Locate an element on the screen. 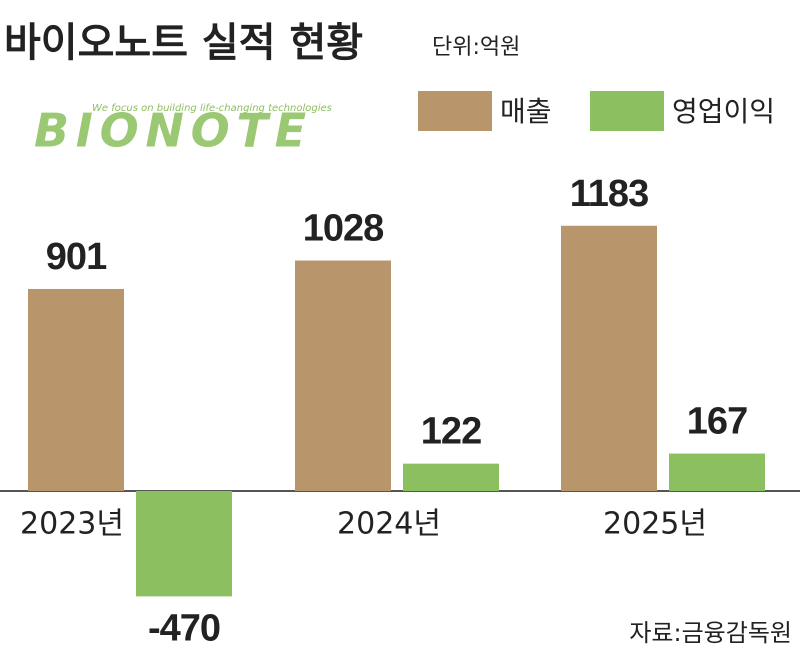  x-tick-label: 2023년 is located at coordinates (72, 524).